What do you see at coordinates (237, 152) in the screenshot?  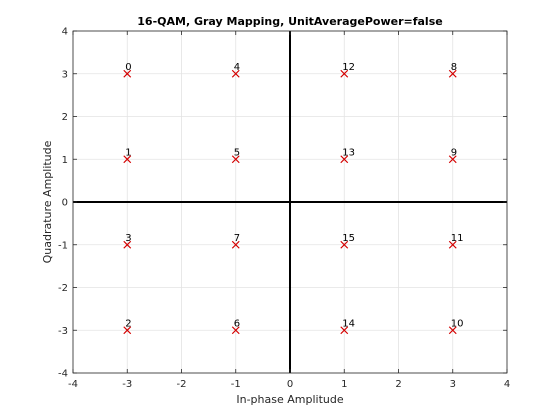 I see `point-label: 5` at bounding box center [237, 152].